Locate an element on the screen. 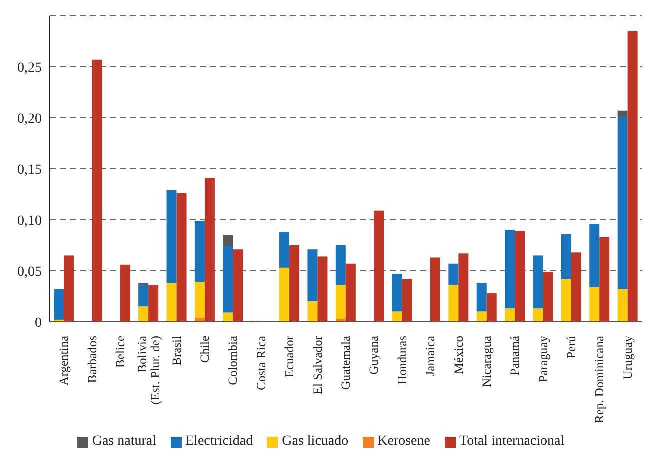 The image size is (650, 454). x-tick-label: Costa Rica is located at coordinates (261, 363).